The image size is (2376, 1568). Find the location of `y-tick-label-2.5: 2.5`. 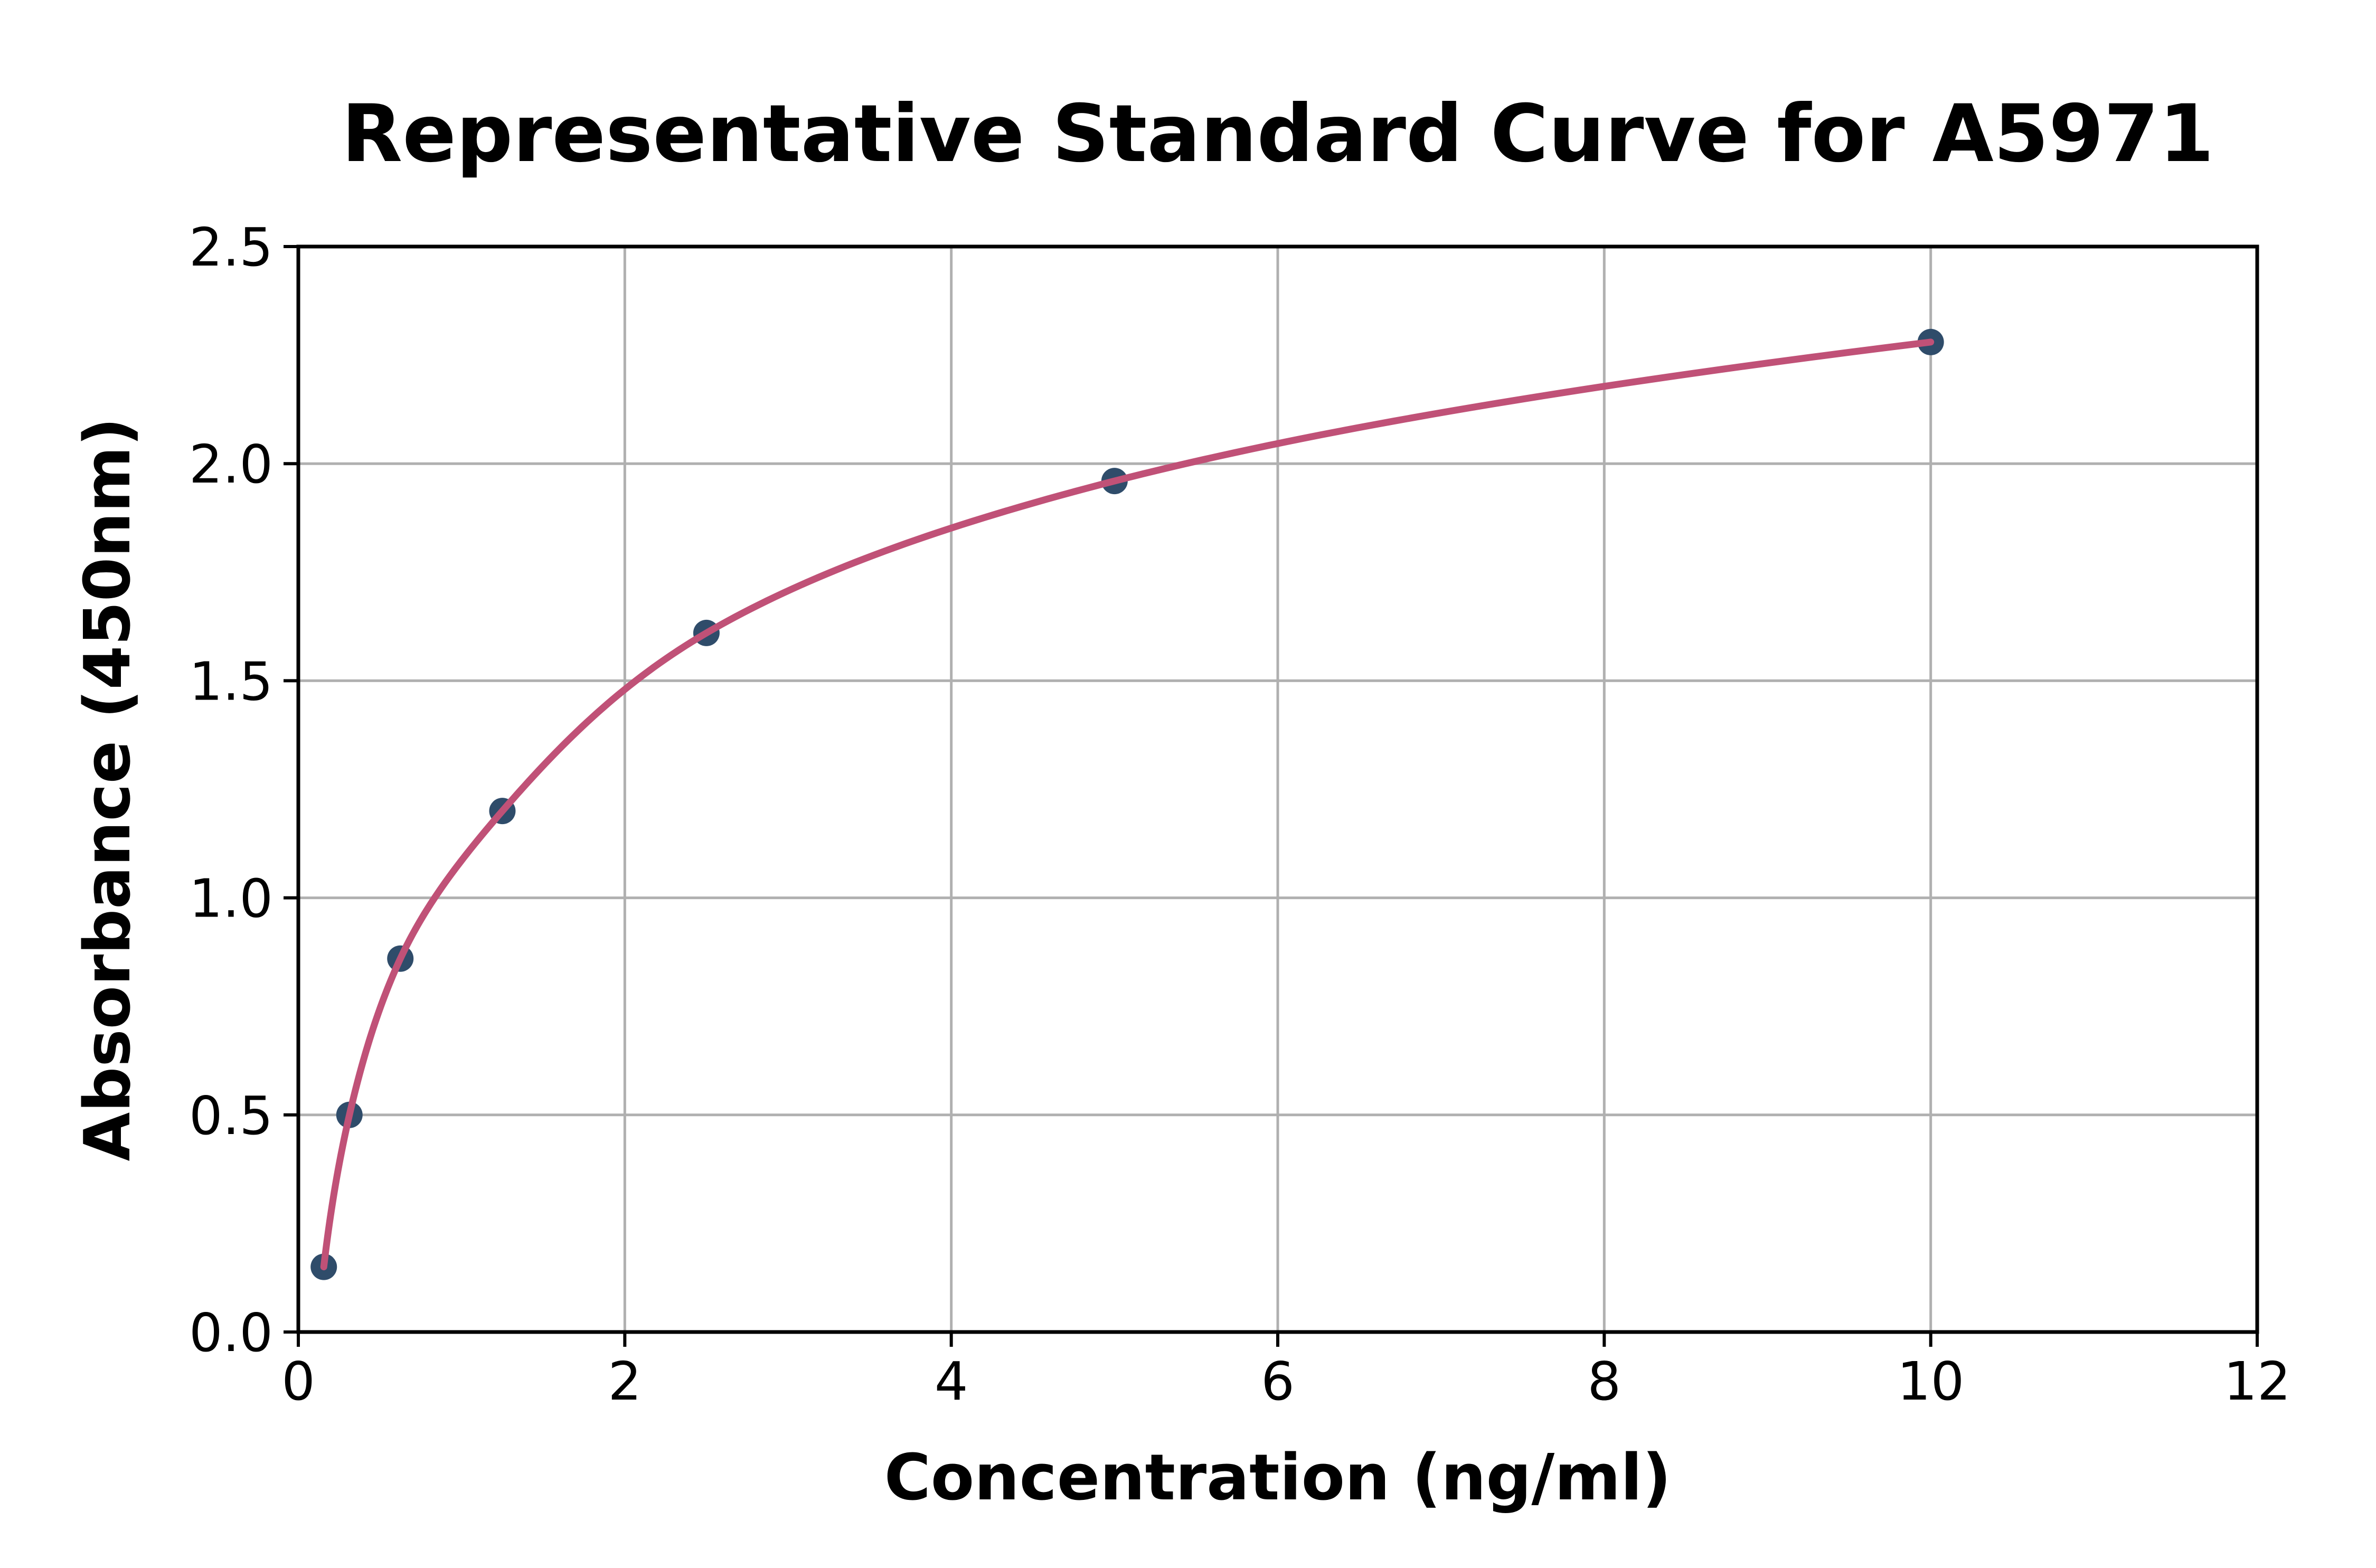

y-tick-label-2.5: 2.5 is located at coordinates (231, 247).